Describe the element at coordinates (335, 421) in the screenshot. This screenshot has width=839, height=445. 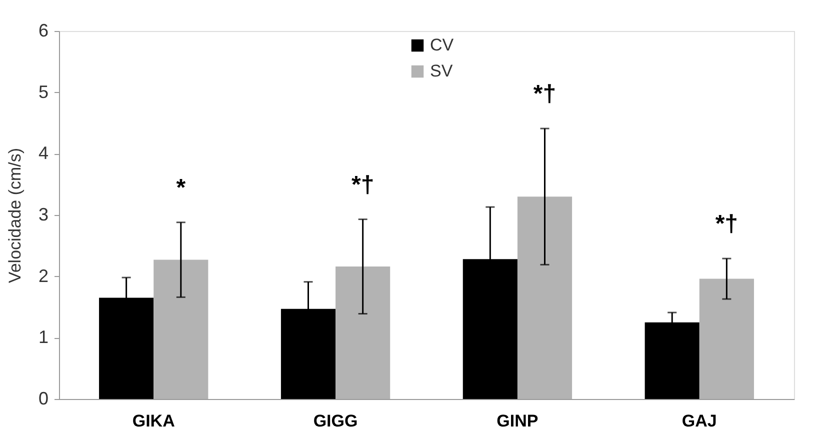
I see `x-tick-label: GIGG` at that location.